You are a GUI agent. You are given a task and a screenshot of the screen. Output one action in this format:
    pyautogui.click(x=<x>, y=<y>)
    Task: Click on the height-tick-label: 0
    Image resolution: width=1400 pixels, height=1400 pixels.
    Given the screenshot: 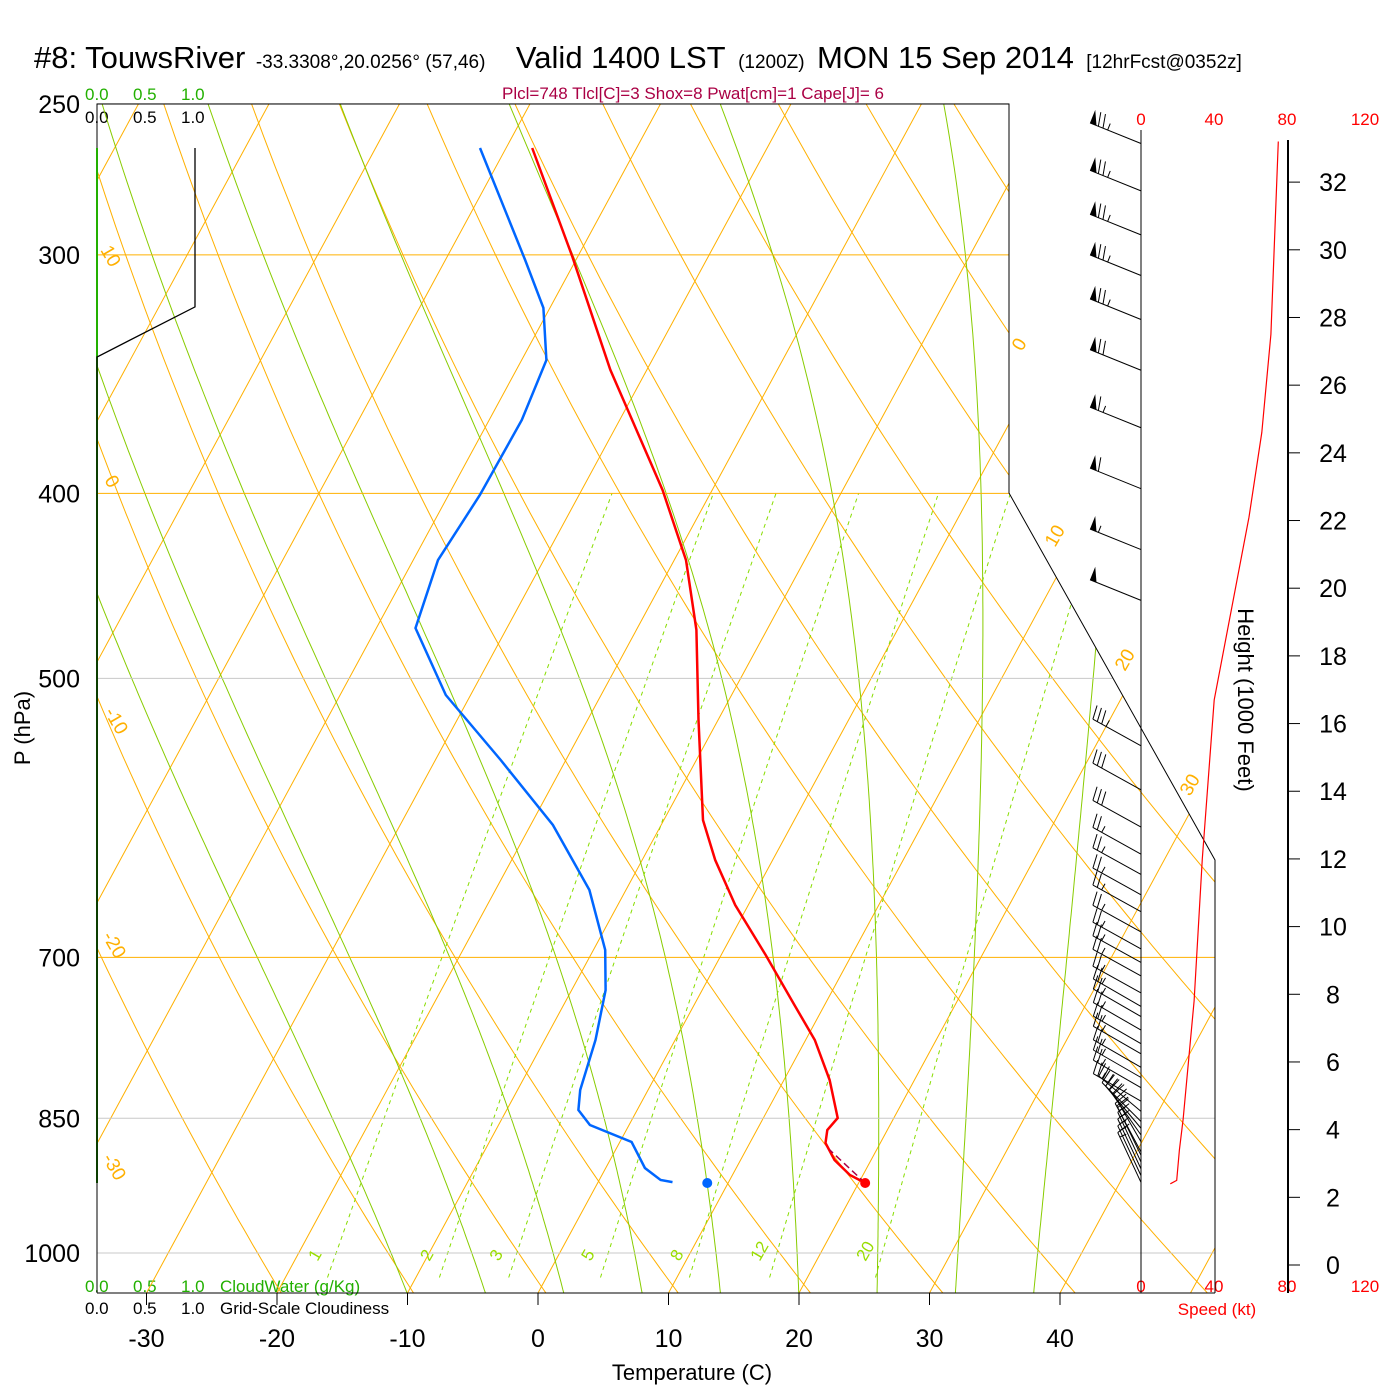 What is the action you would take?
    pyautogui.click(x=1333, y=1266)
    